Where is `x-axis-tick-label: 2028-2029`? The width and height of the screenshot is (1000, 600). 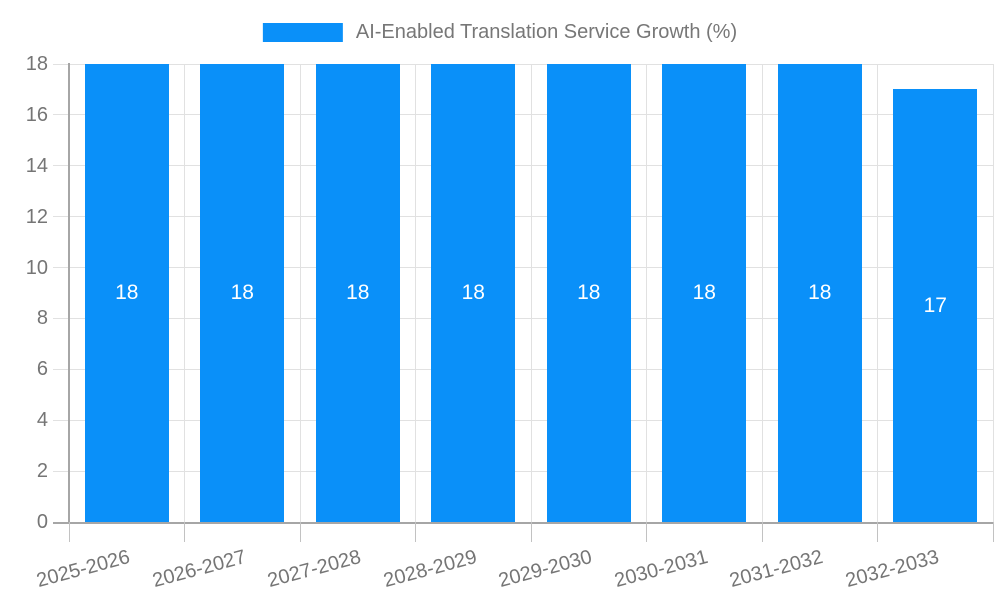
x-axis-tick-label: 2028-2029 is located at coordinates (429, 569).